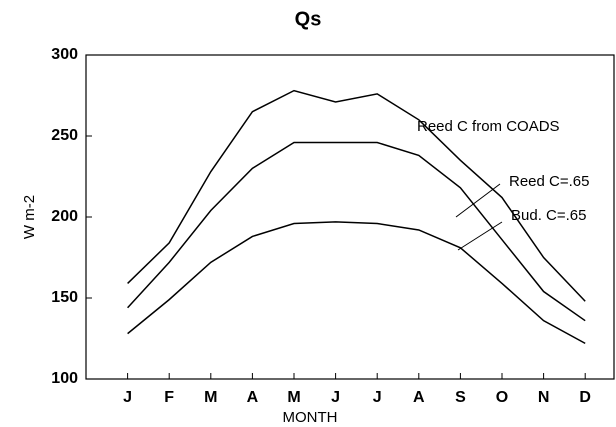 The width and height of the screenshot is (616, 427). I want to click on x-tick-label: N, so click(544, 397).